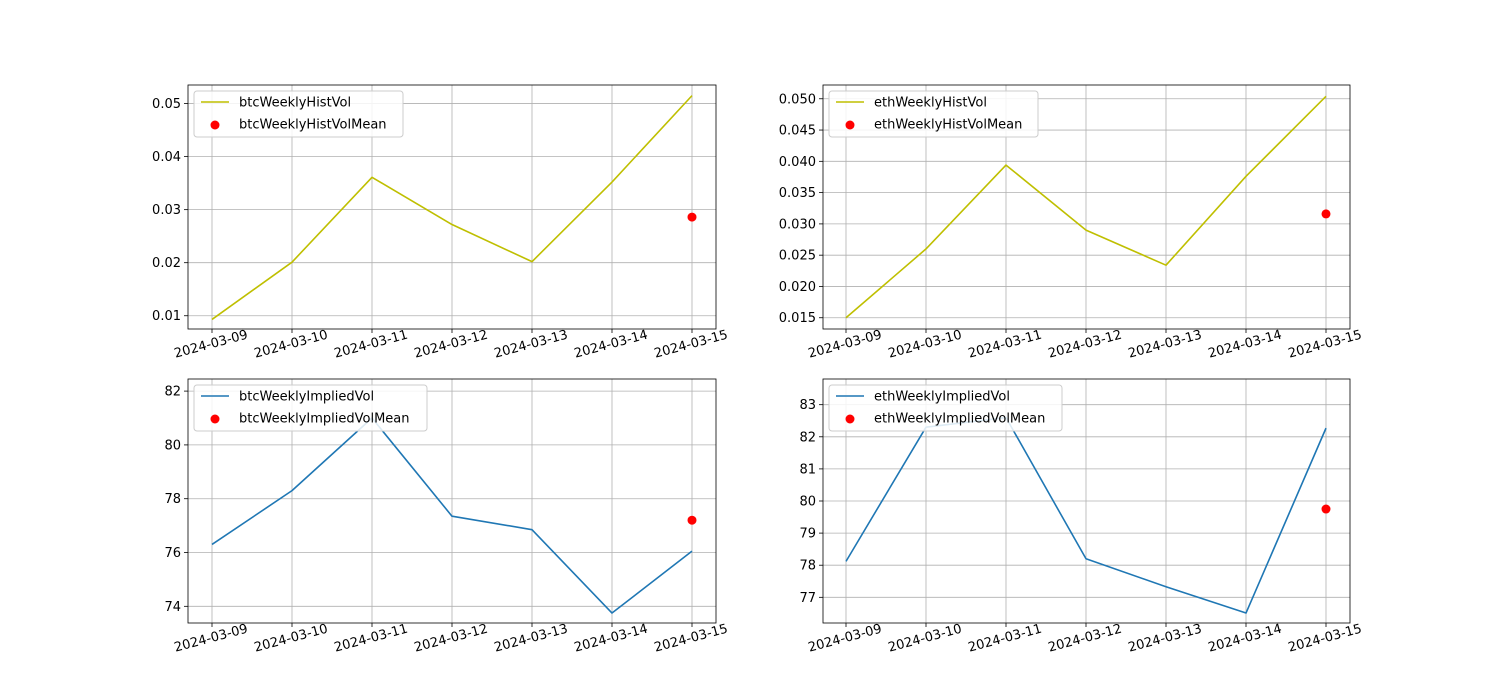 The height and width of the screenshot is (700, 1500). What do you see at coordinates (807, 598) in the screenshot?
I see `y-tick-label: 77` at bounding box center [807, 598].